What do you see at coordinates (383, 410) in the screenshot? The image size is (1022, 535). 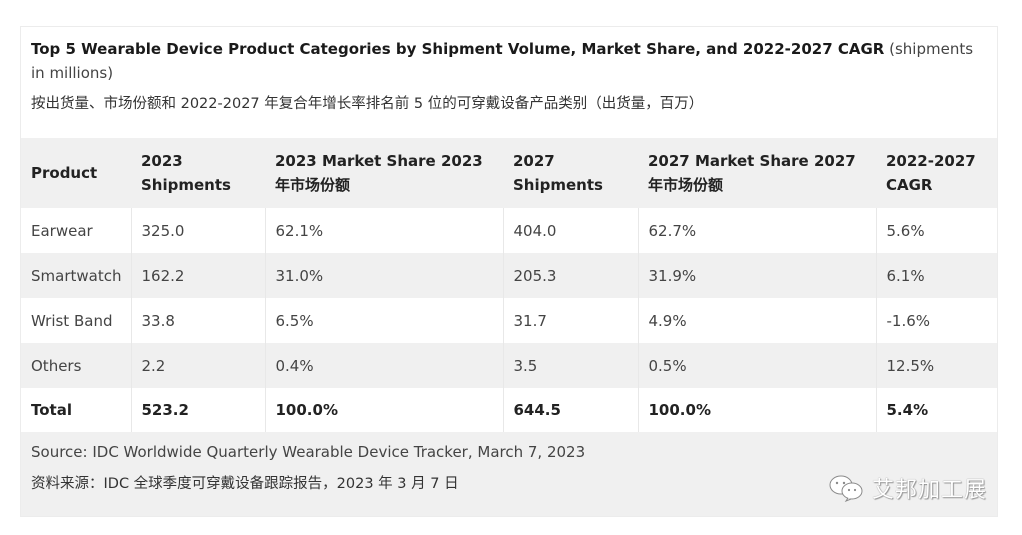 I see `cell-2023-share: 100.0%` at bounding box center [383, 410].